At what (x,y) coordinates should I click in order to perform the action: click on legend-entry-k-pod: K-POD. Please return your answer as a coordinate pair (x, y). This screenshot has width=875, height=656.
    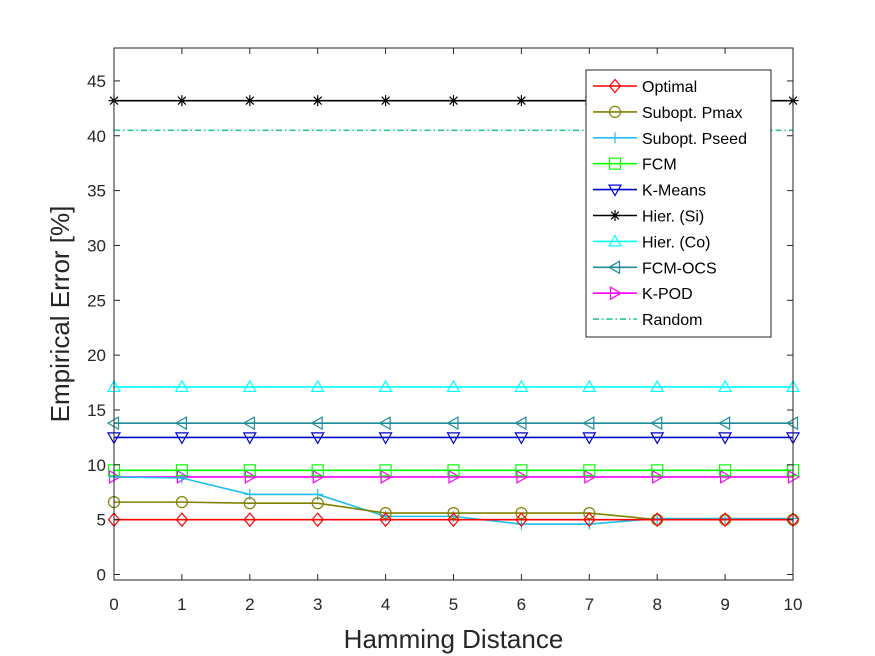
    Looking at the image, I should click on (643, 294).